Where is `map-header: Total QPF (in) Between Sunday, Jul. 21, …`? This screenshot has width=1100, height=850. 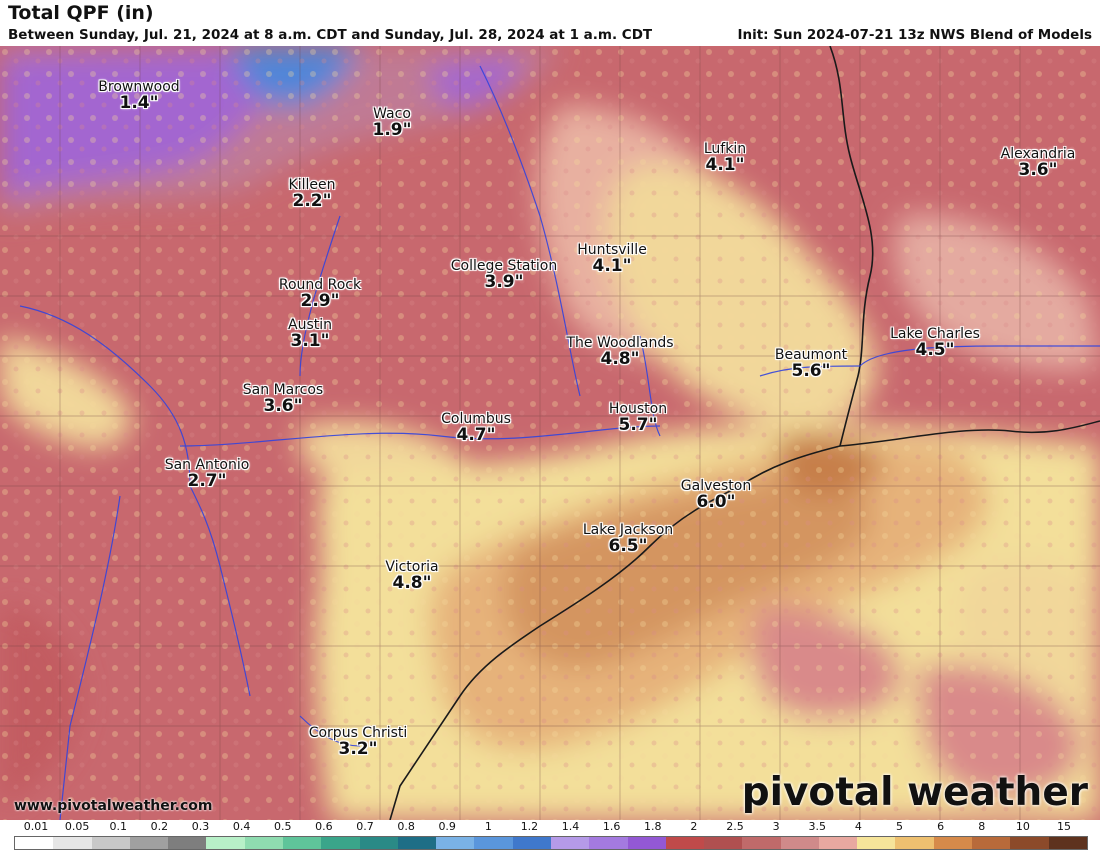 map-header: Total QPF (in) Between Sunday, Jul. 21, … is located at coordinates (550, 23).